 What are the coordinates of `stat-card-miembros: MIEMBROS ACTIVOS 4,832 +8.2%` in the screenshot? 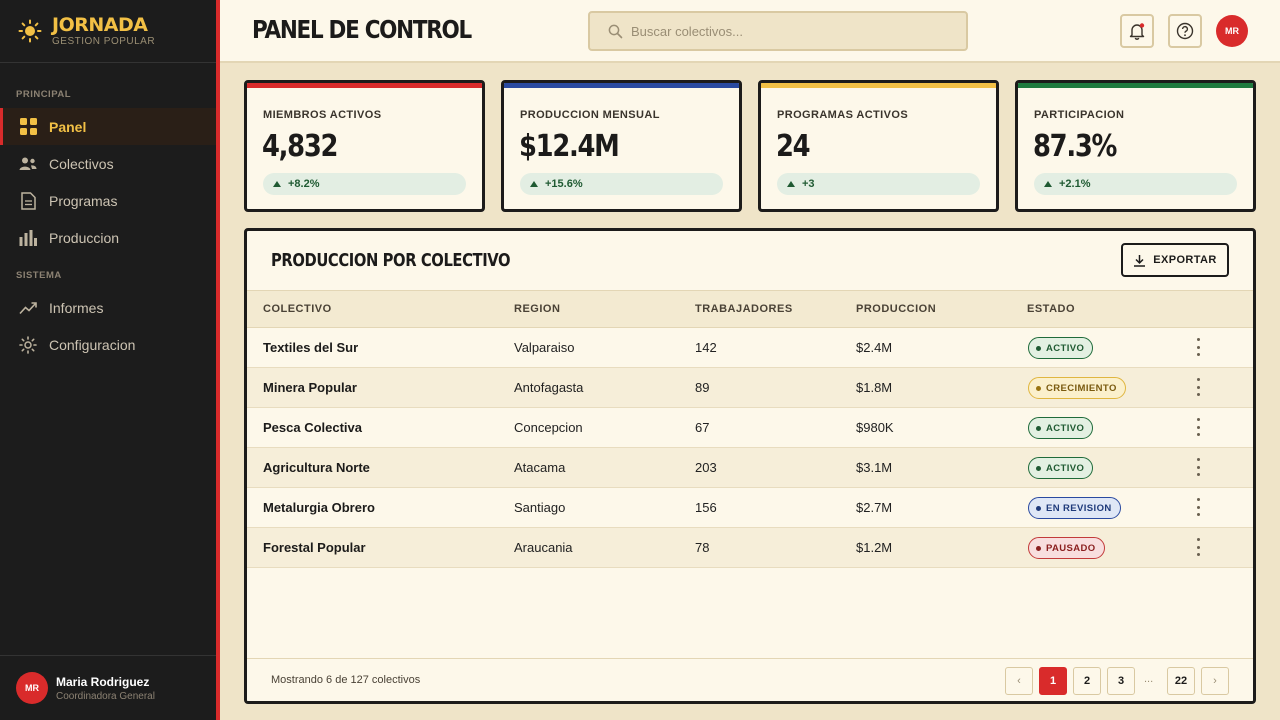 It's located at (364, 146).